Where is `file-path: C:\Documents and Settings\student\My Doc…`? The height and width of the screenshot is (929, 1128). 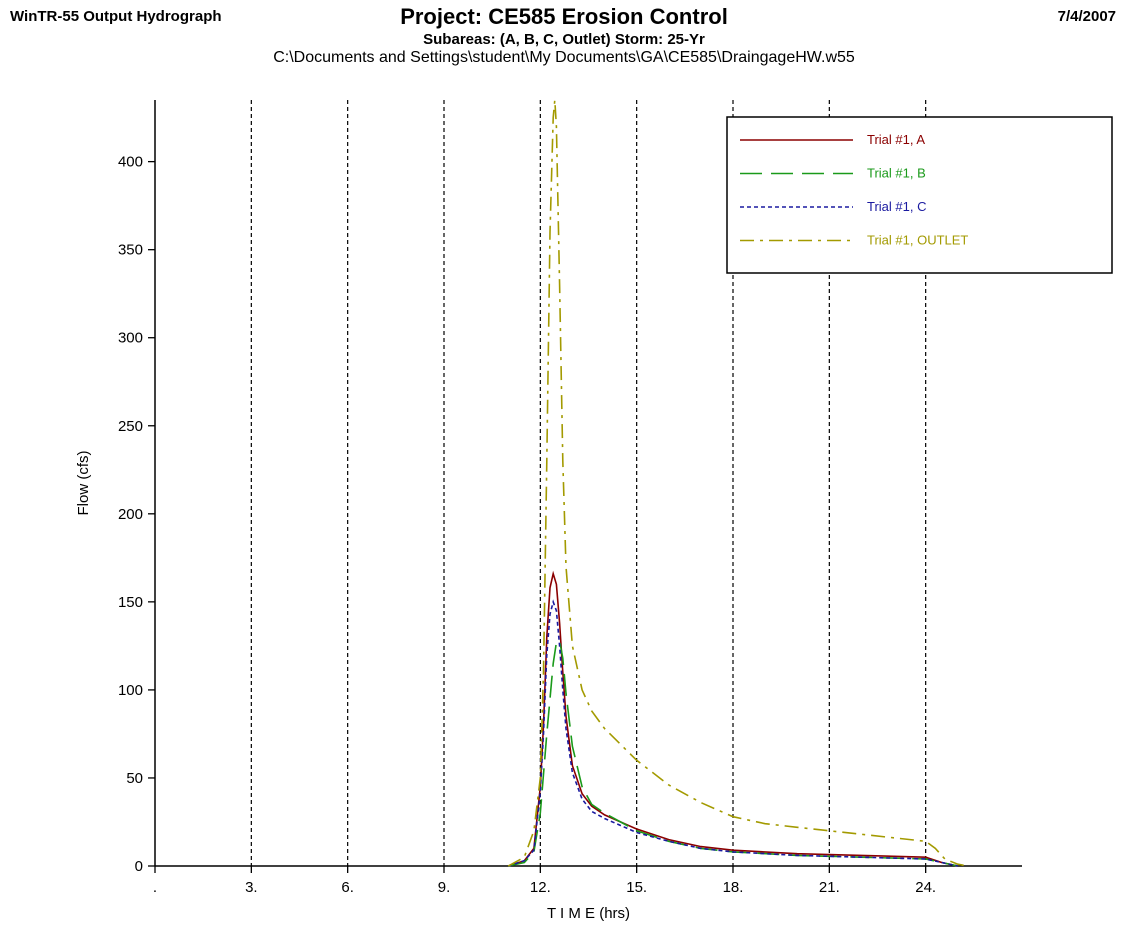 file-path: C:\Documents and Settings\student\My Doc… is located at coordinates (564, 57).